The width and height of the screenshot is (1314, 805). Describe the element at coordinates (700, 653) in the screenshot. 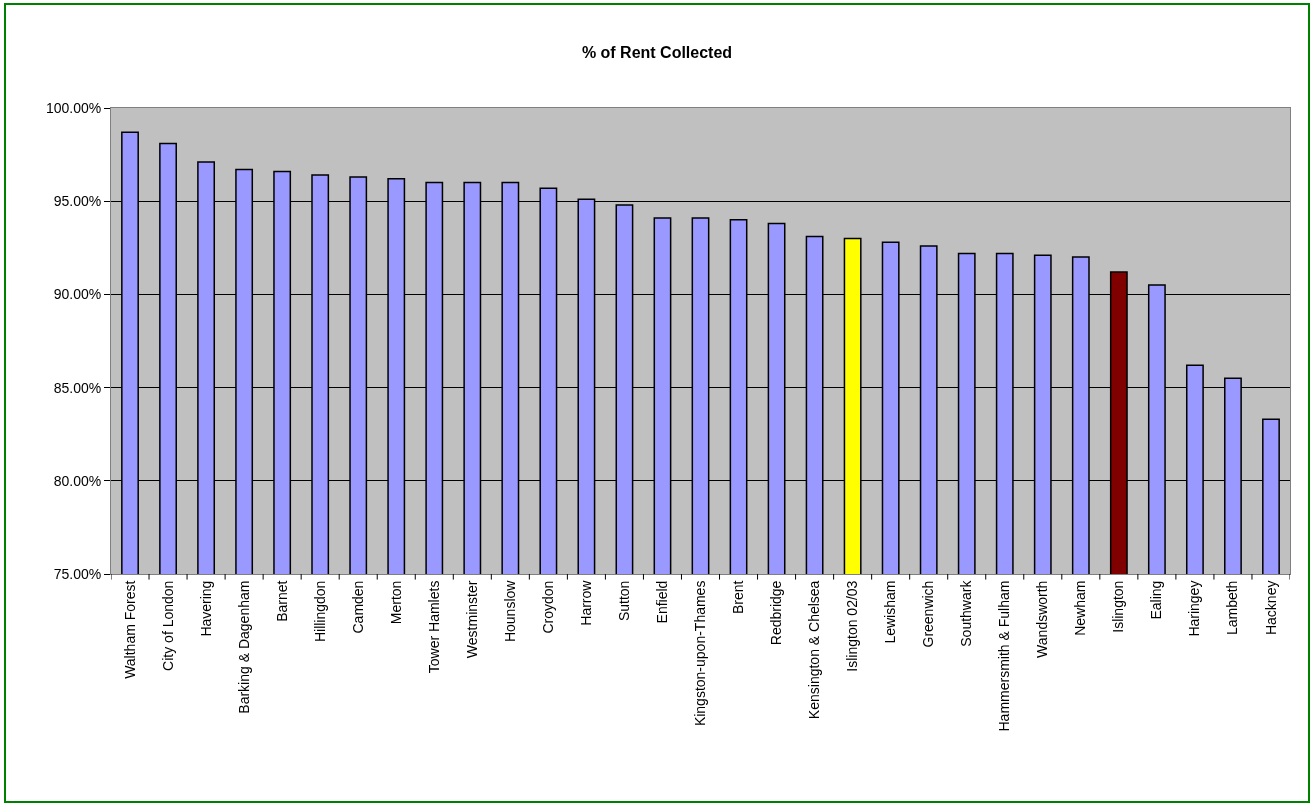

I see `x-tick-label: Kingston-upon-Thames` at that location.